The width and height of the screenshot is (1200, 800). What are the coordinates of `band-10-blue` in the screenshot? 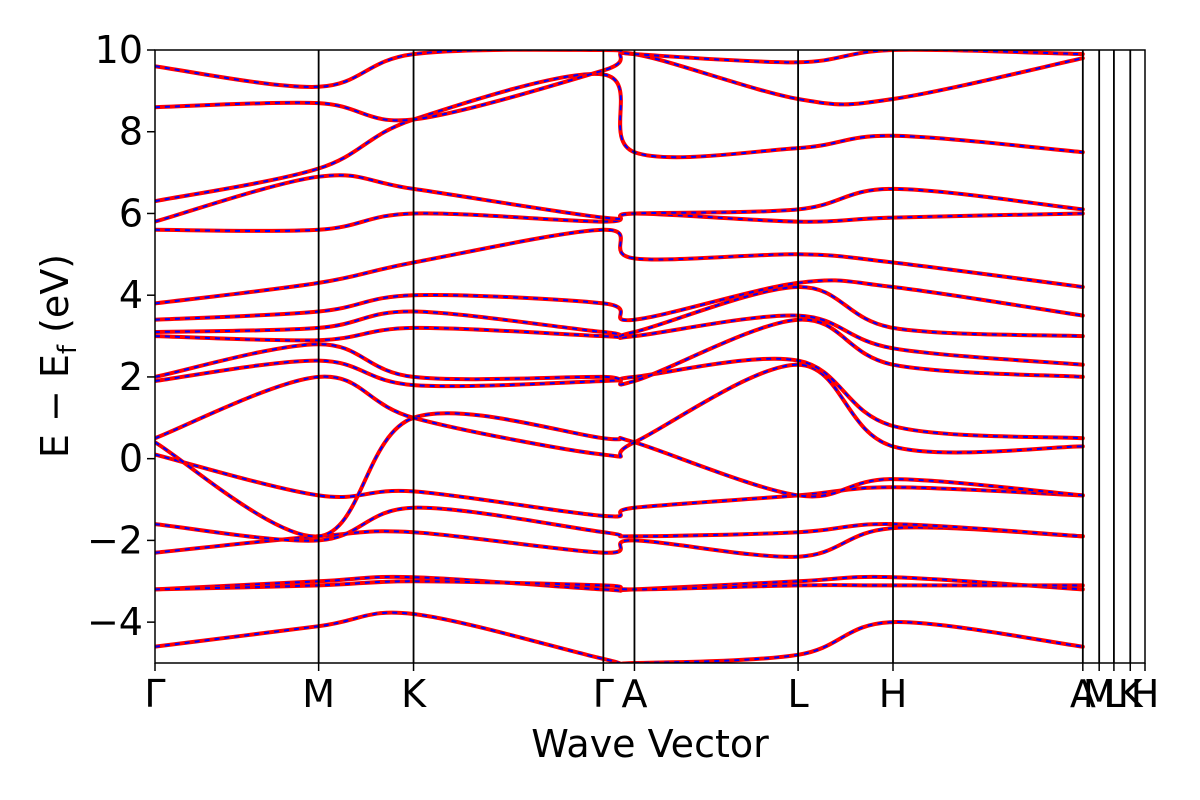 It's located at (619, 340).